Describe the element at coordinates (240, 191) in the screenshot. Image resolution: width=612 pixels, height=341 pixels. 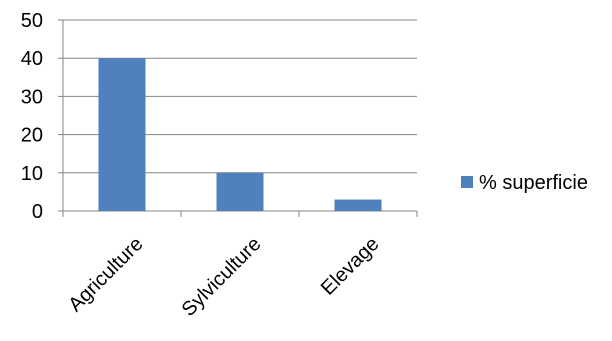
I see `bar-sylviculture` at that location.